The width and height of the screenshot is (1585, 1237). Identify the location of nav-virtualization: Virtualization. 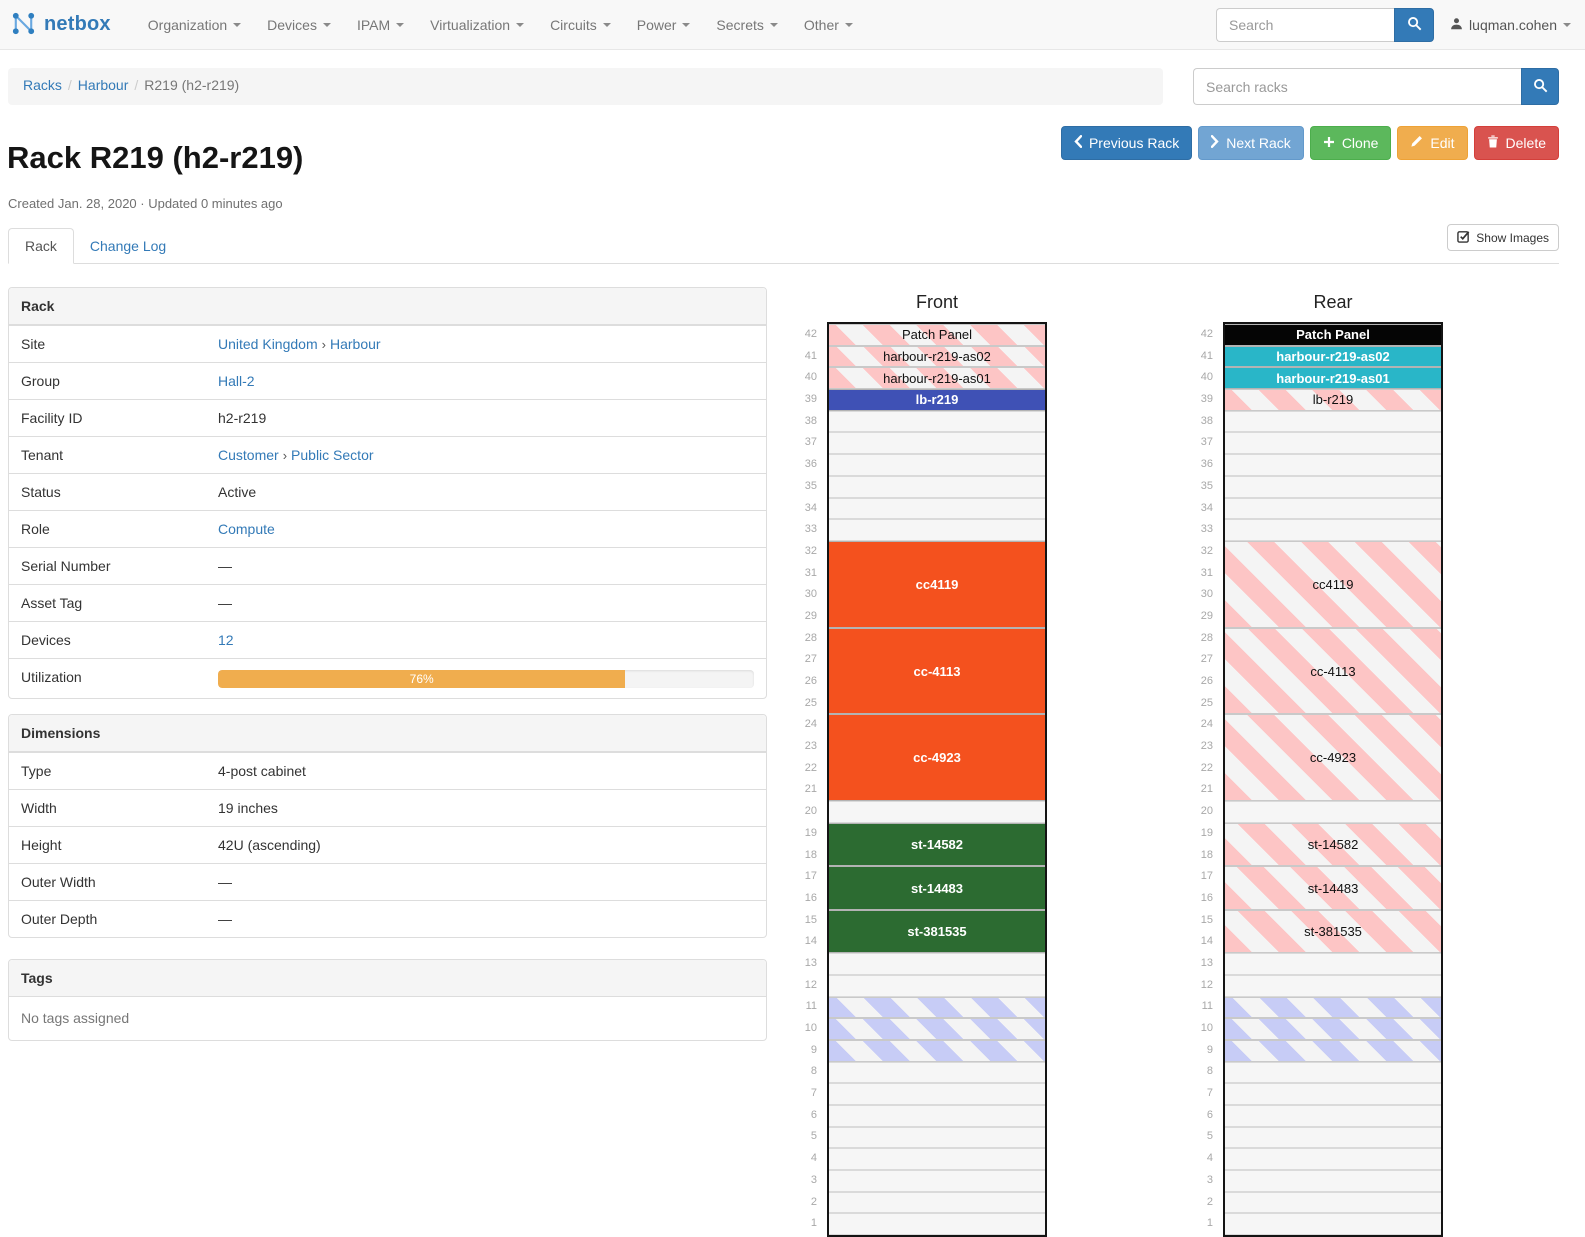
(477, 25).